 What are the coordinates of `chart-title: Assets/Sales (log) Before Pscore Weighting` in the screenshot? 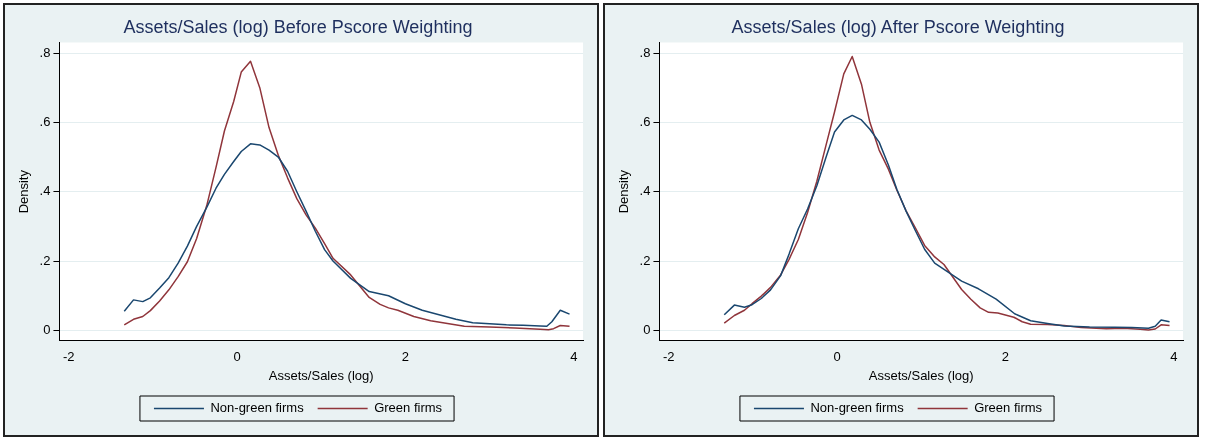 It's located at (298, 26).